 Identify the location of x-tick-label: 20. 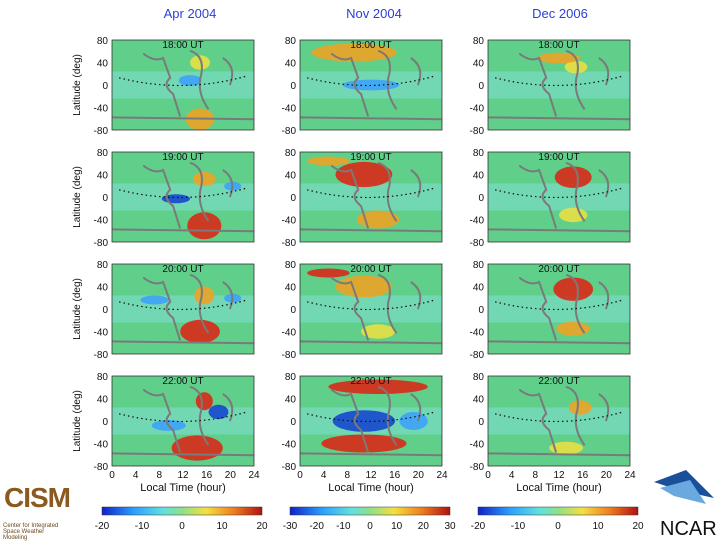
(231, 475).